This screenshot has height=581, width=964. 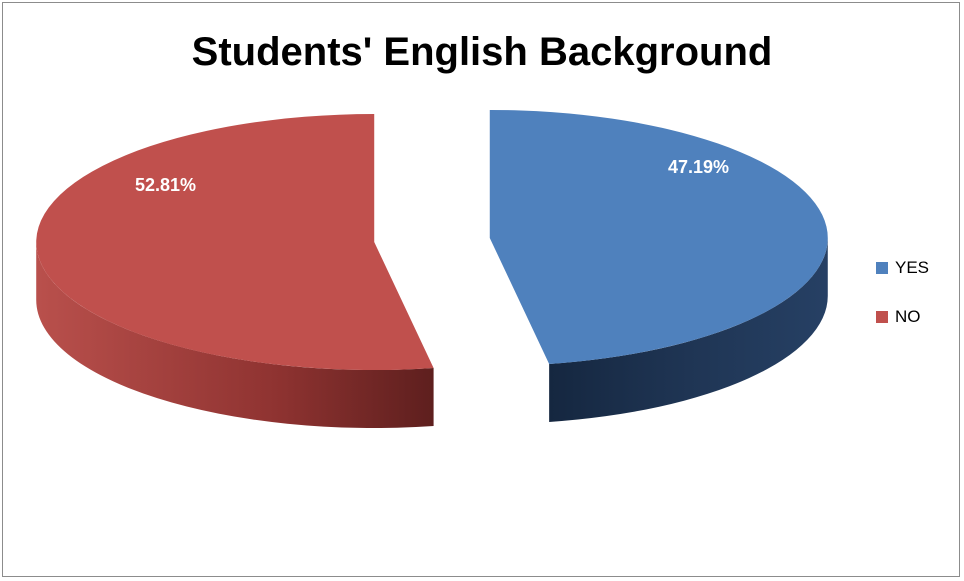 What do you see at coordinates (688, 329) in the screenshot?
I see `pie-slice-side-yes` at bounding box center [688, 329].